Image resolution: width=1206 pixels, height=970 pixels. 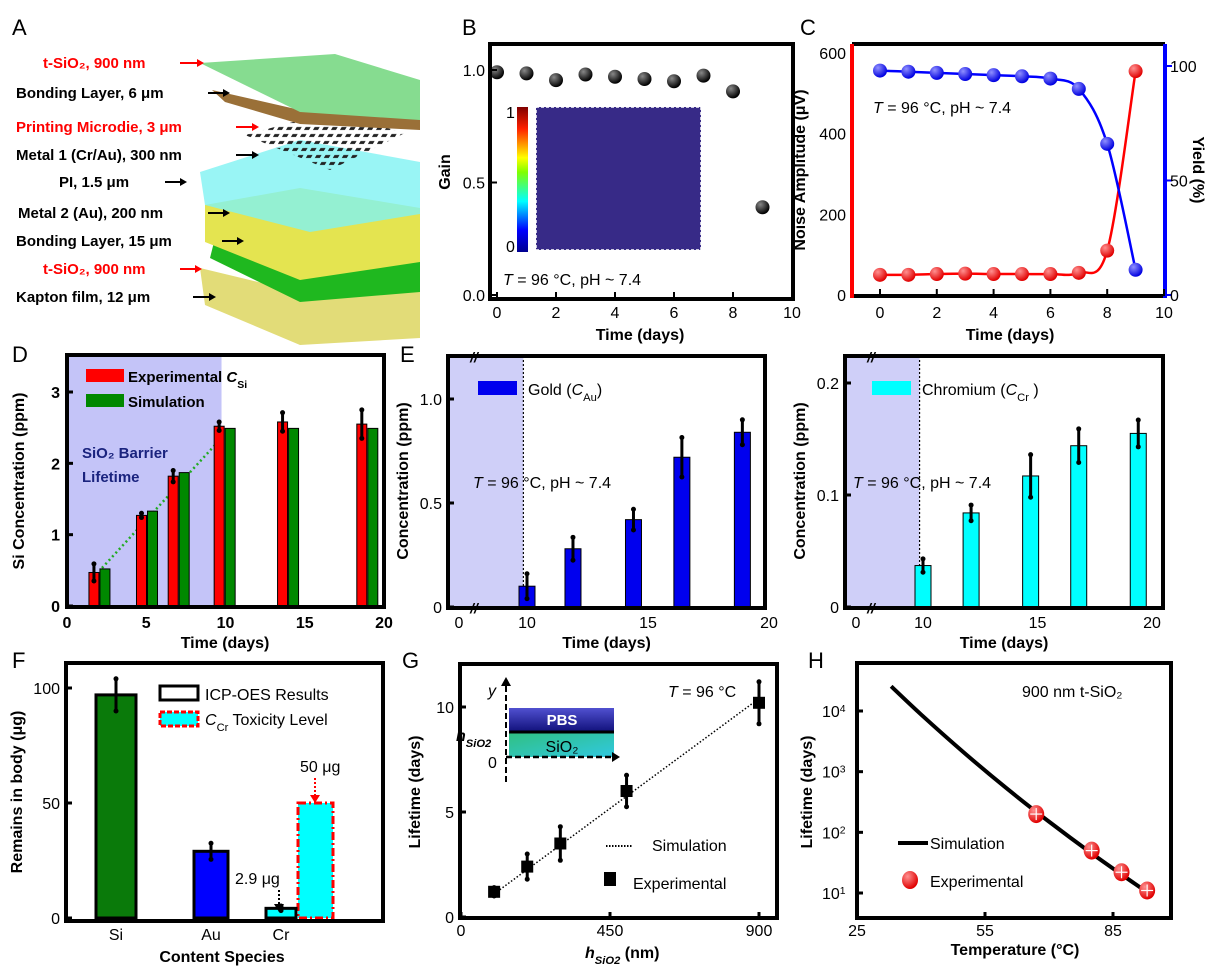 What do you see at coordinates (1107, 313) in the screenshot?
I see `x-tick-label: 8` at bounding box center [1107, 313].